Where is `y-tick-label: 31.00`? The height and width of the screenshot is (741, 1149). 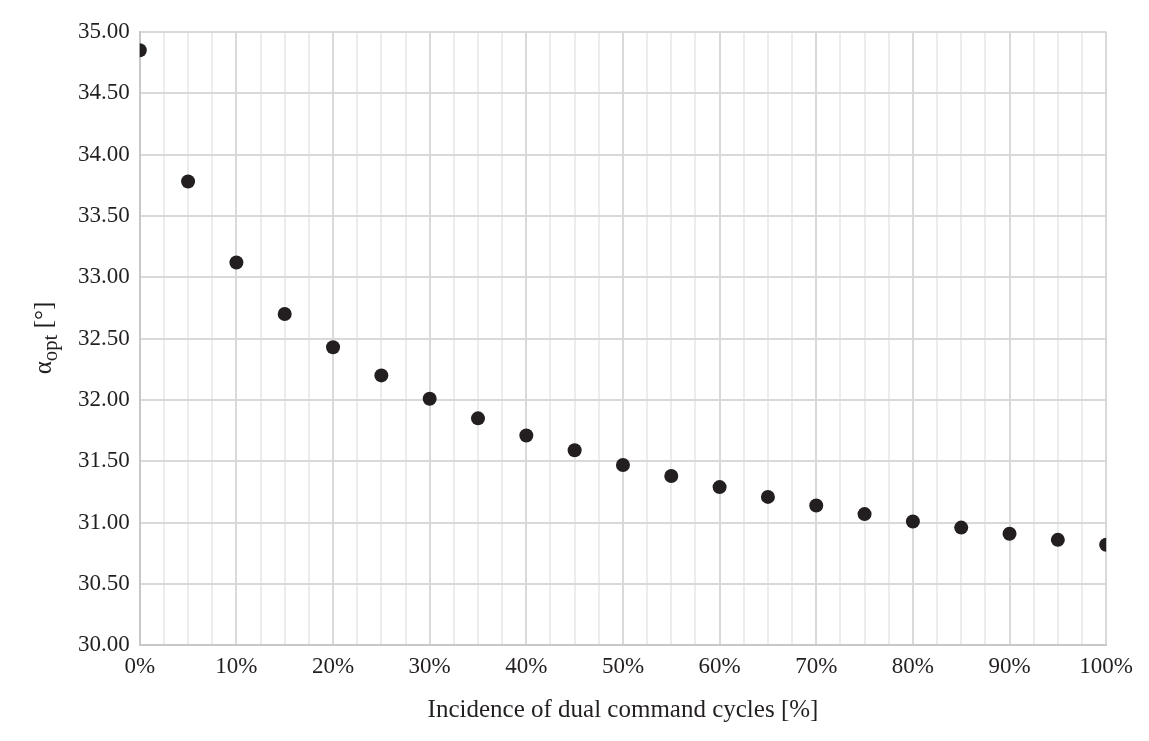
y-tick-label: 31.00 is located at coordinates (104, 521).